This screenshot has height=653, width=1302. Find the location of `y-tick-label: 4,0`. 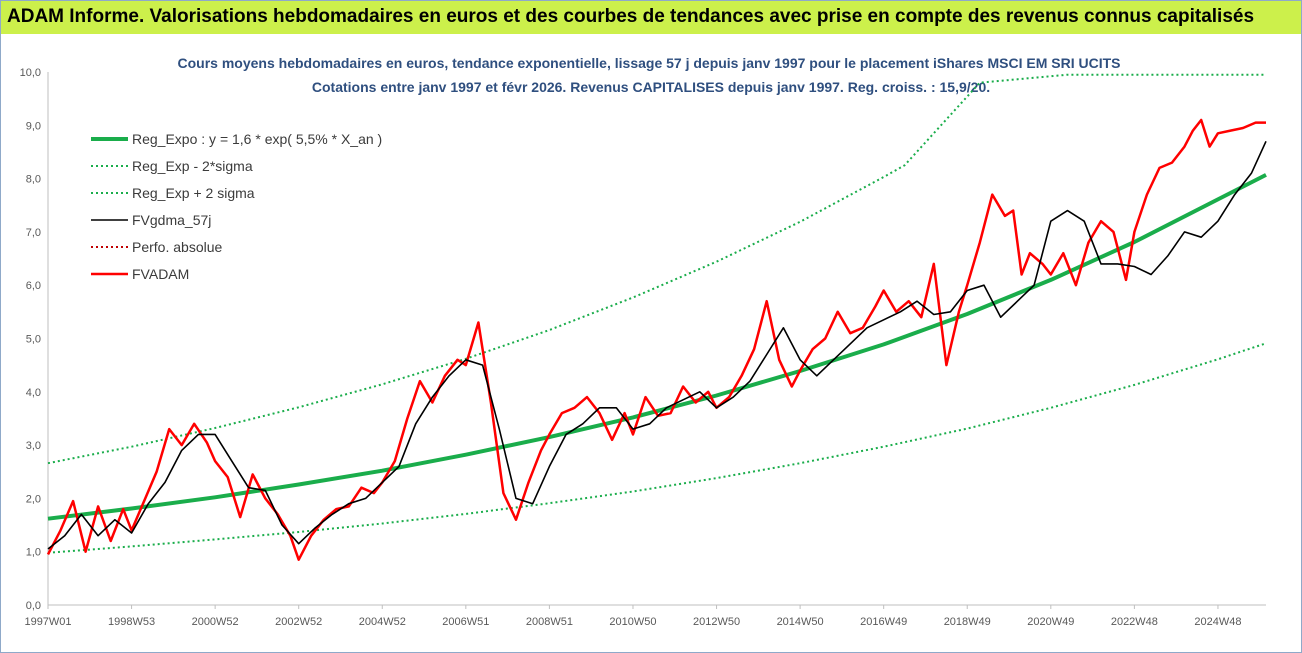

y-tick-label: 4,0 is located at coordinates (33, 393).